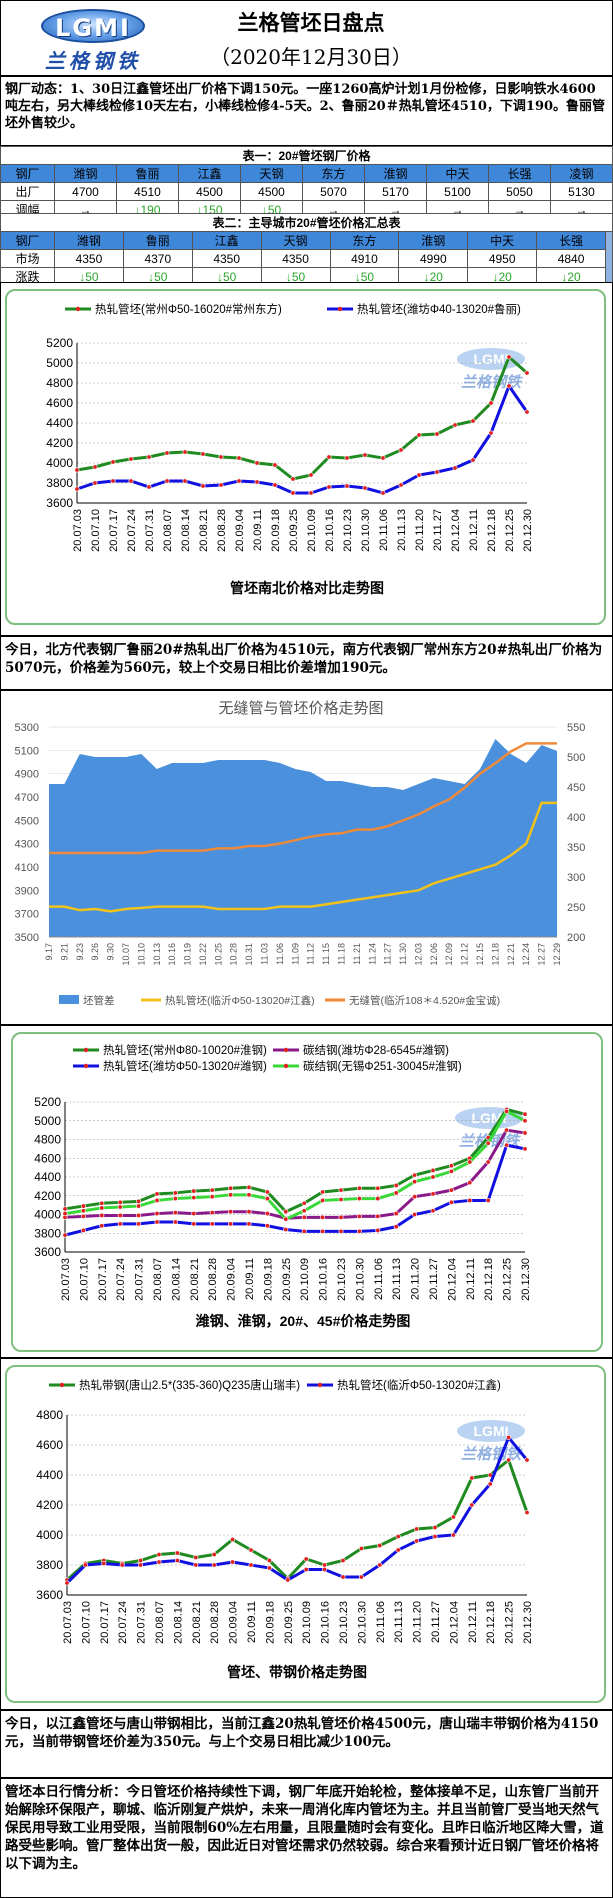 The image size is (613, 1898). Describe the element at coordinates (142, 1622) in the screenshot. I see `x-tick-label: 20.07.31` at that location.